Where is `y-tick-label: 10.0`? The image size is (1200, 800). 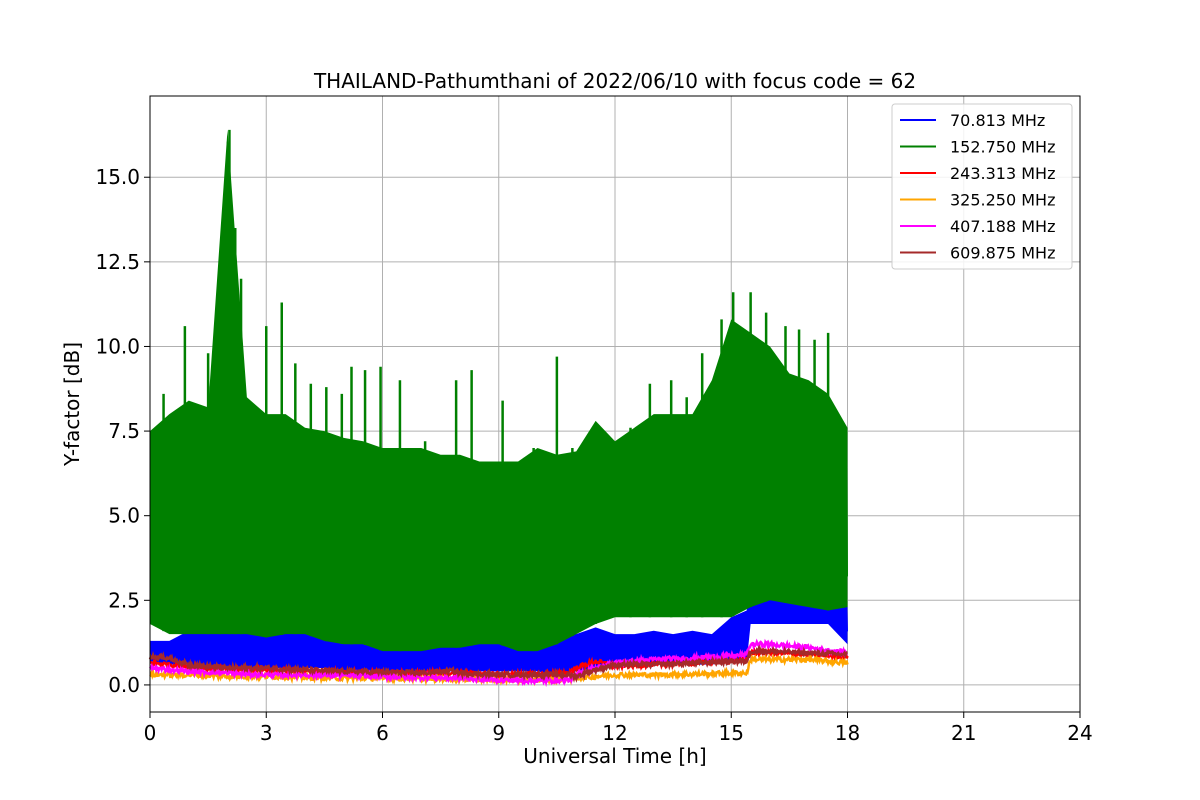 y-tick-label: 10.0 is located at coordinates (117, 346).